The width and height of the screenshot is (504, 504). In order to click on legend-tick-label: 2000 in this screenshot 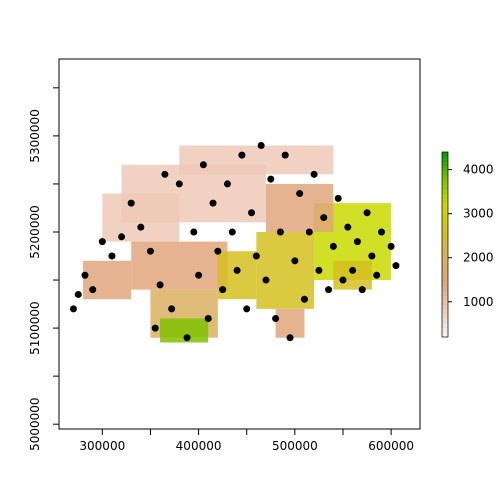, I will do `click(478, 258)`.